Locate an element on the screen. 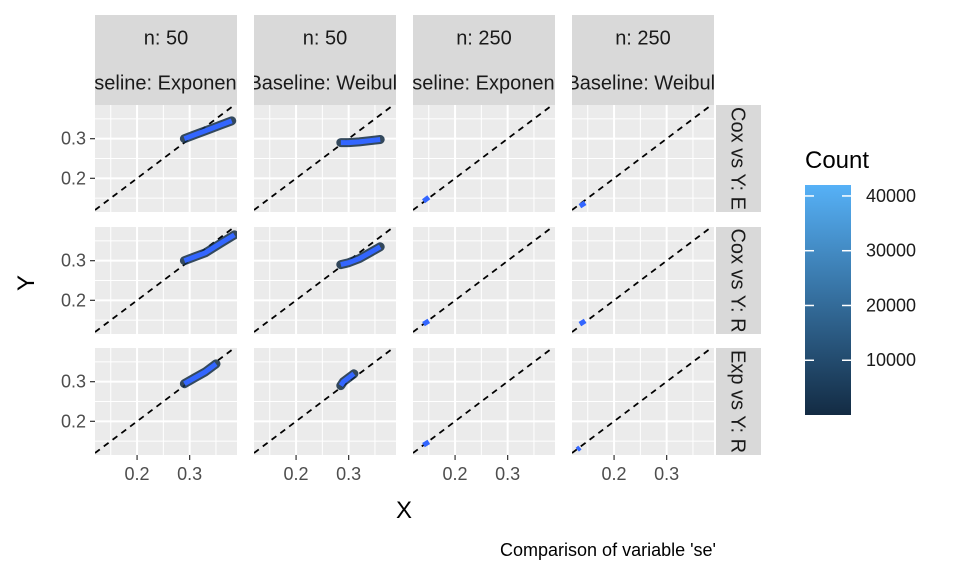 The height and width of the screenshot is (576, 960). column-strip-3: n: 250 Baseline: Exponential is located at coordinates (484, 60).